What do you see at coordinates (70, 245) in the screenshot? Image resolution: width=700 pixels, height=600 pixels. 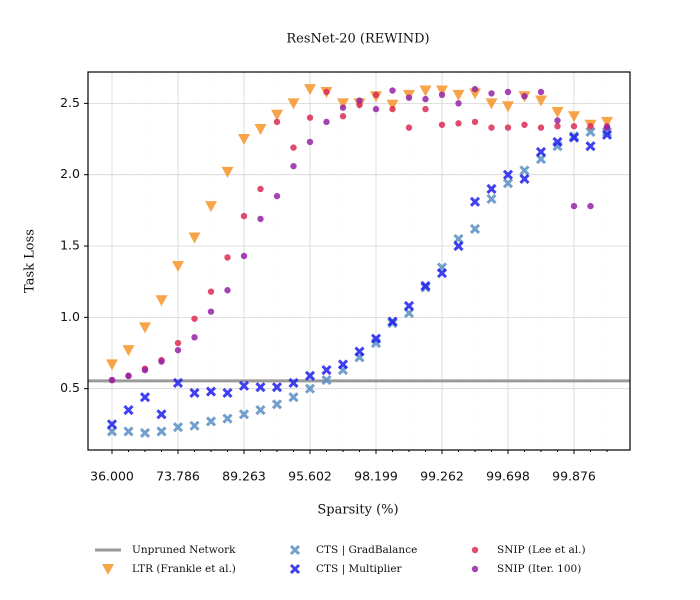 I see `y-tick-label: 1.5` at bounding box center [70, 245].